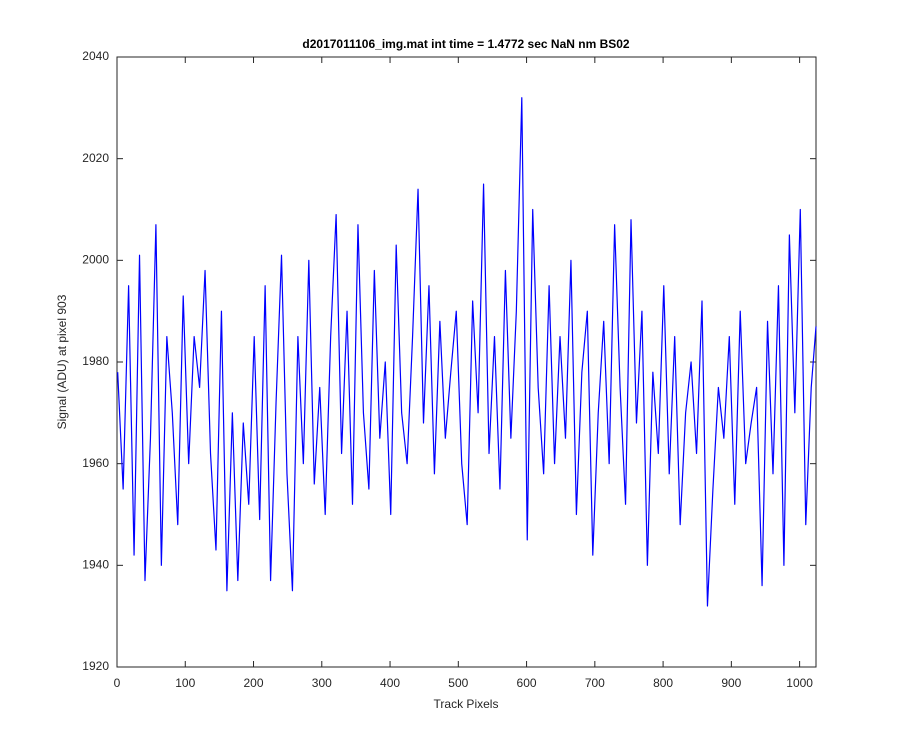  Describe the element at coordinates (95, 158) in the screenshot. I see `y-tick-label: 2020` at that location.